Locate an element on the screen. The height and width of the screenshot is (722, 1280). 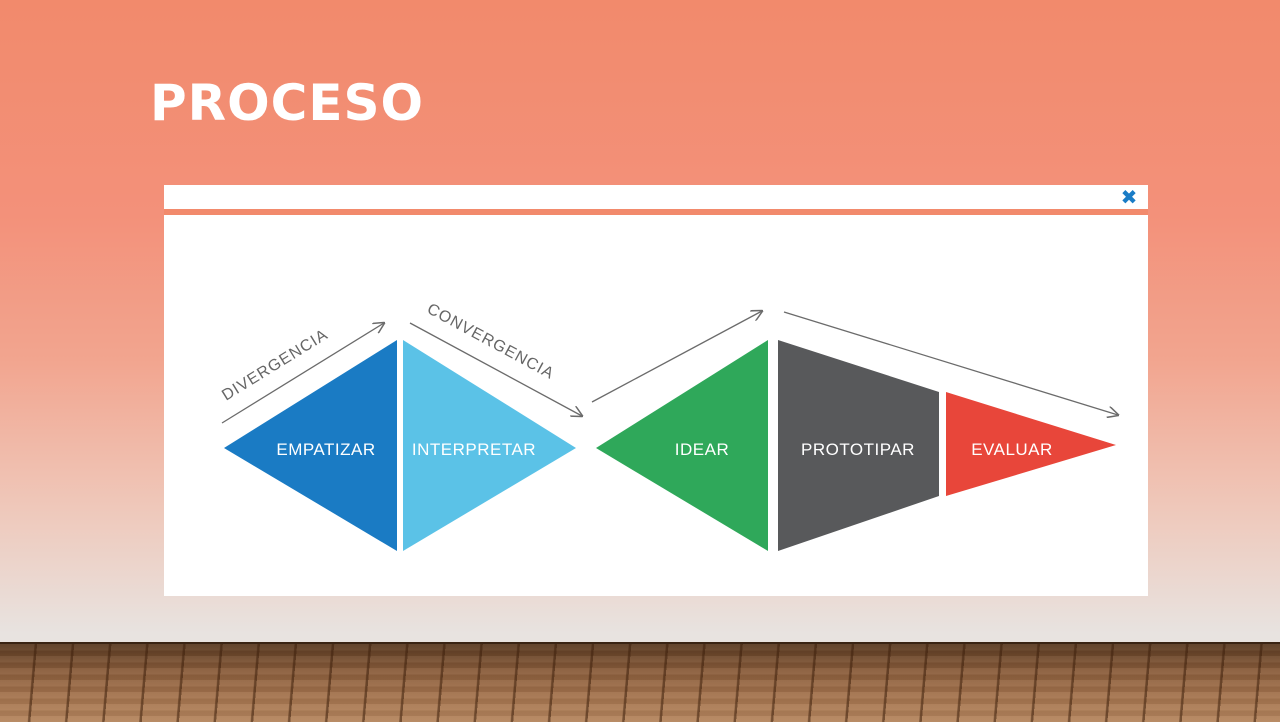
popup-divider is located at coordinates (656, 212).